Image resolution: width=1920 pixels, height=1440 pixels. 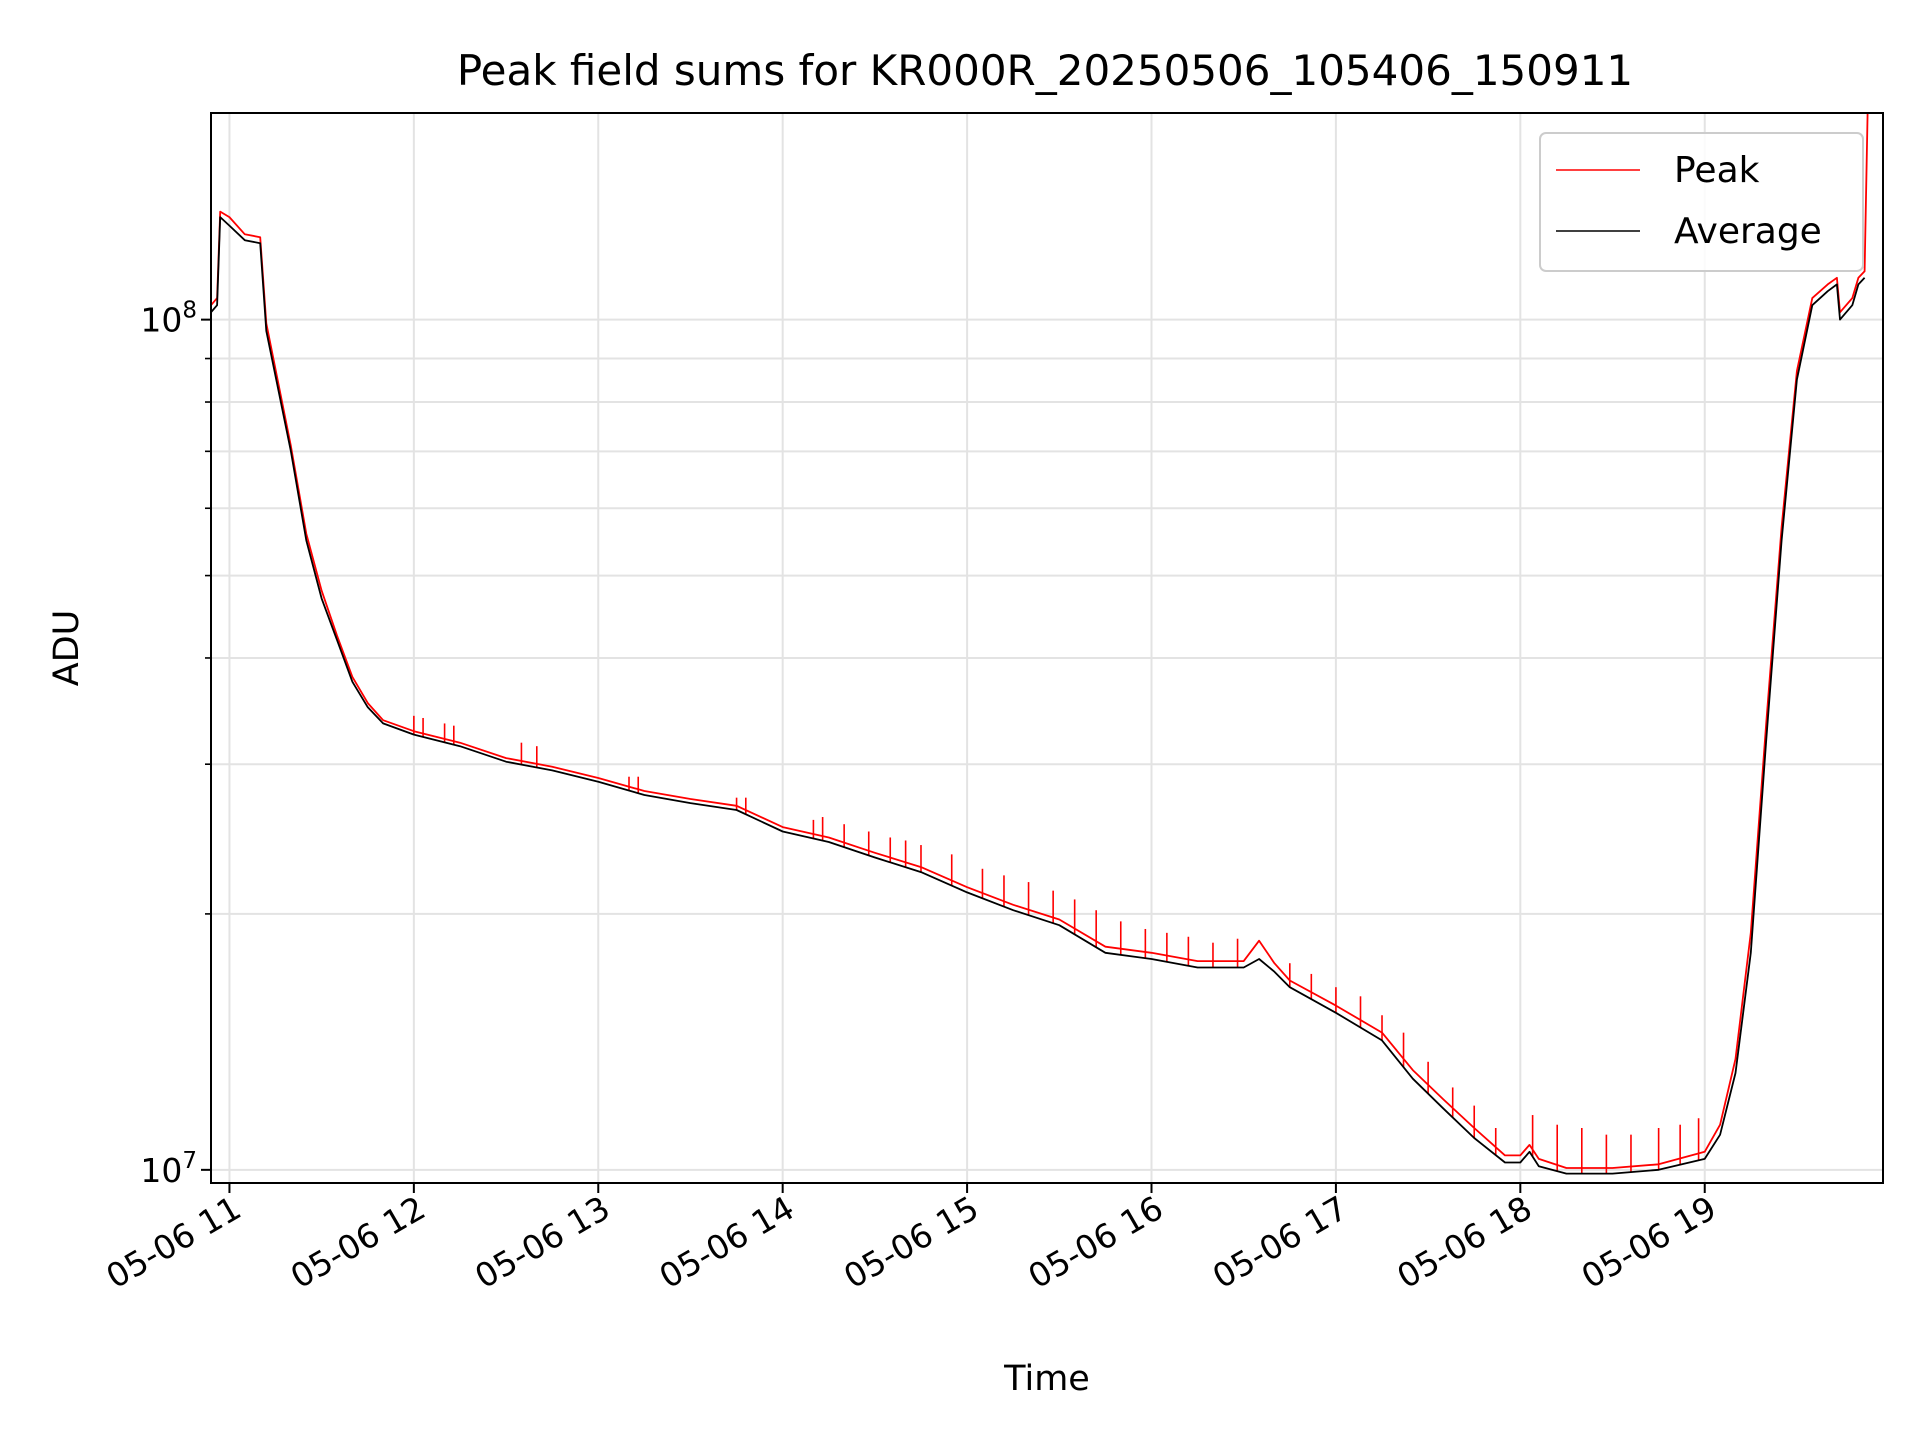 I want to click on legend-label-average: Average, so click(x=1748, y=231).